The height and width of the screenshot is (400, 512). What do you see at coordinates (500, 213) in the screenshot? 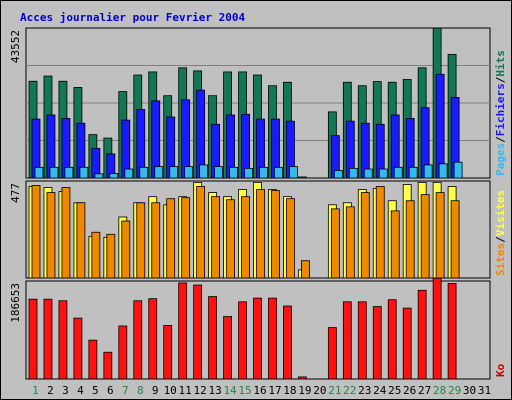
I see `legend-visits-item-2: Visites` at bounding box center [500, 213].